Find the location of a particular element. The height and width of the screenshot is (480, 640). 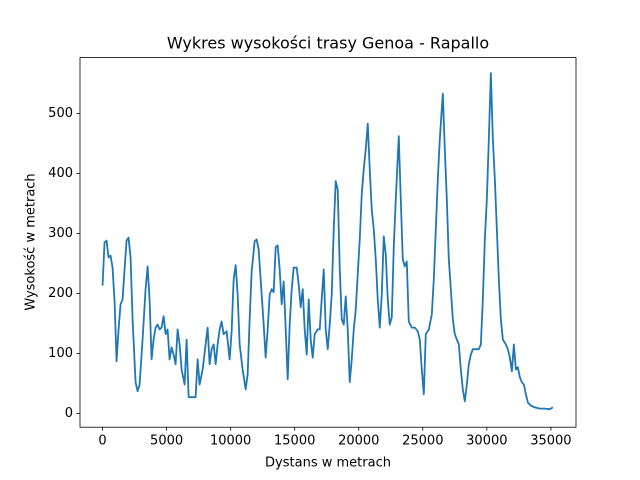

x-tick-label: 20000 is located at coordinates (358, 441).